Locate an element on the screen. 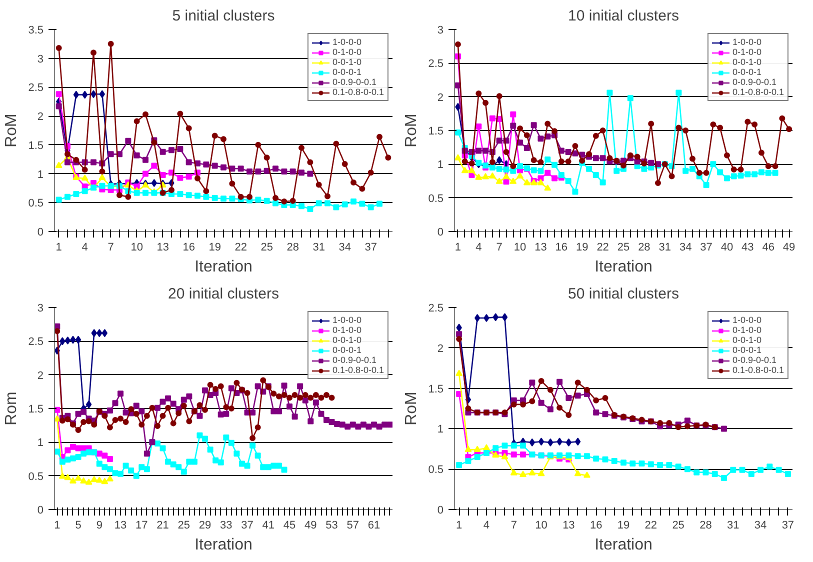  x-tick-label: 46 is located at coordinates (768, 248).